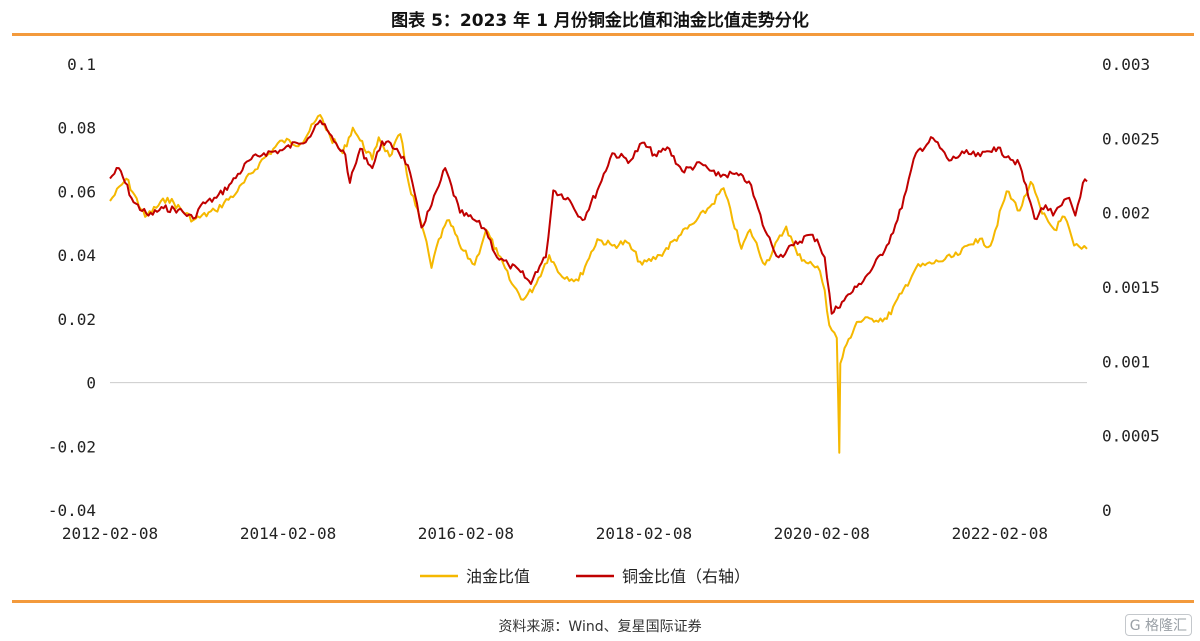 The width and height of the screenshot is (1200, 641). Describe the element at coordinates (72, 446) in the screenshot. I see `left-tick-label: -0.02` at that location.